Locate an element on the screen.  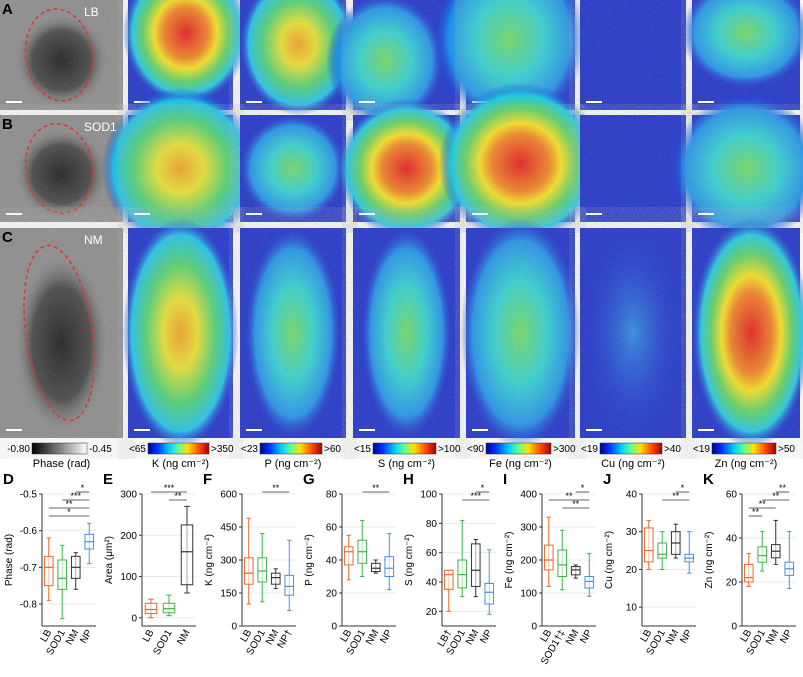
panel-letter: B is located at coordinates (7, 124).